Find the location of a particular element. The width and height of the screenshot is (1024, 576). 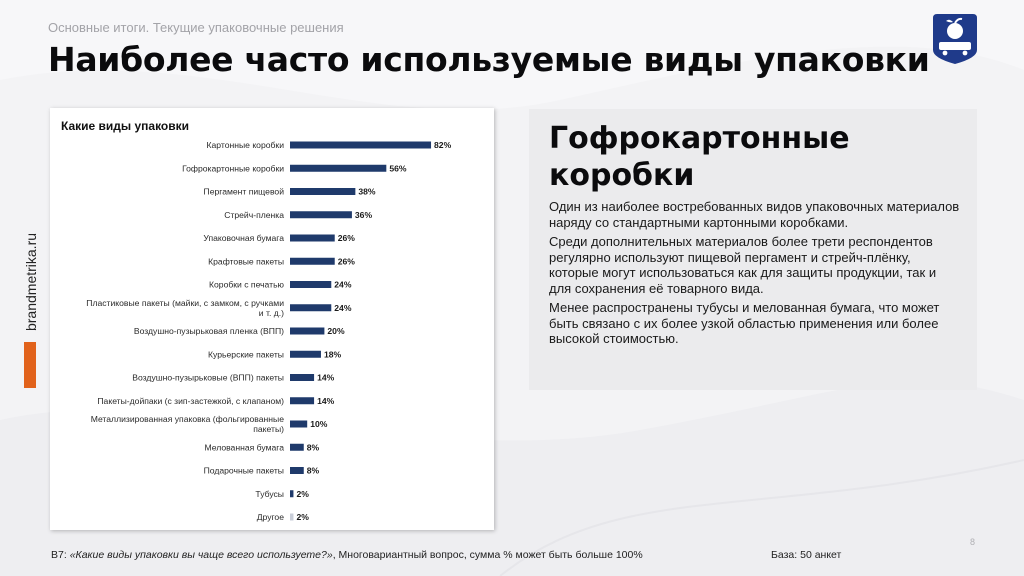

base-note: База: 50 анкет is located at coordinates (806, 555).